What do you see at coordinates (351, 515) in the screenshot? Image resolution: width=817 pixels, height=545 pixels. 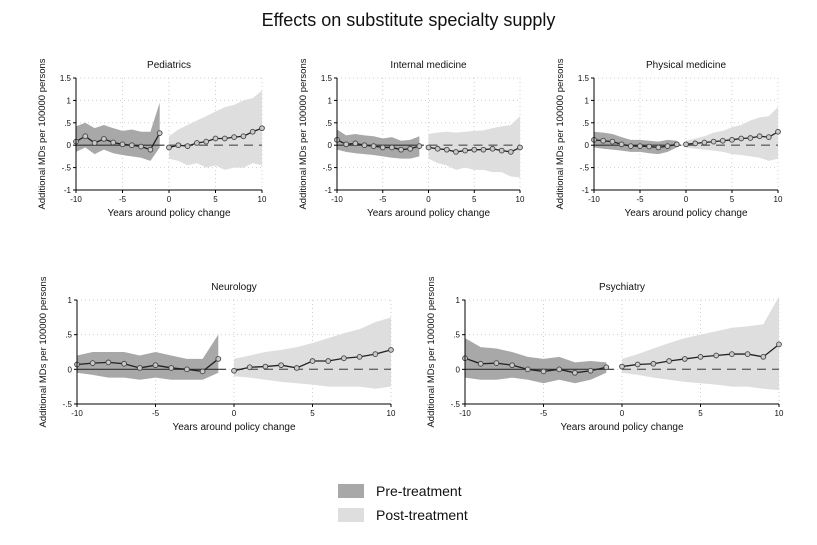 I see `legend-swatch-post` at bounding box center [351, 515].